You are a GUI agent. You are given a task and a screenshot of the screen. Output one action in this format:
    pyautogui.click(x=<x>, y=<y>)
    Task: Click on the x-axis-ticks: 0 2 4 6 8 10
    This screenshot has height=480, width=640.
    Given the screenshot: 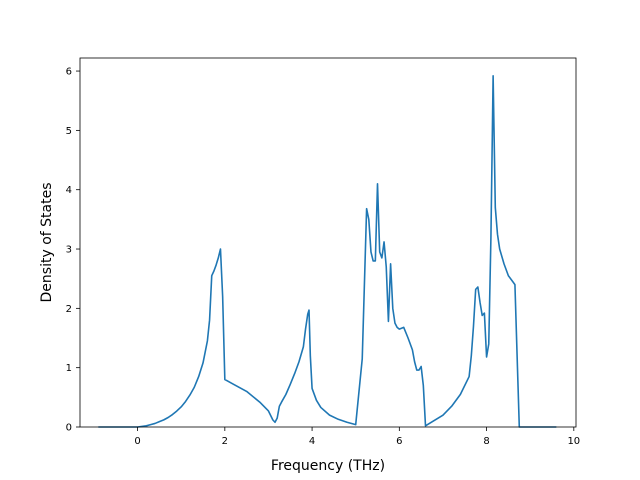 What is the action you would take?
    pyautogui.click(x=357, y=437)
    